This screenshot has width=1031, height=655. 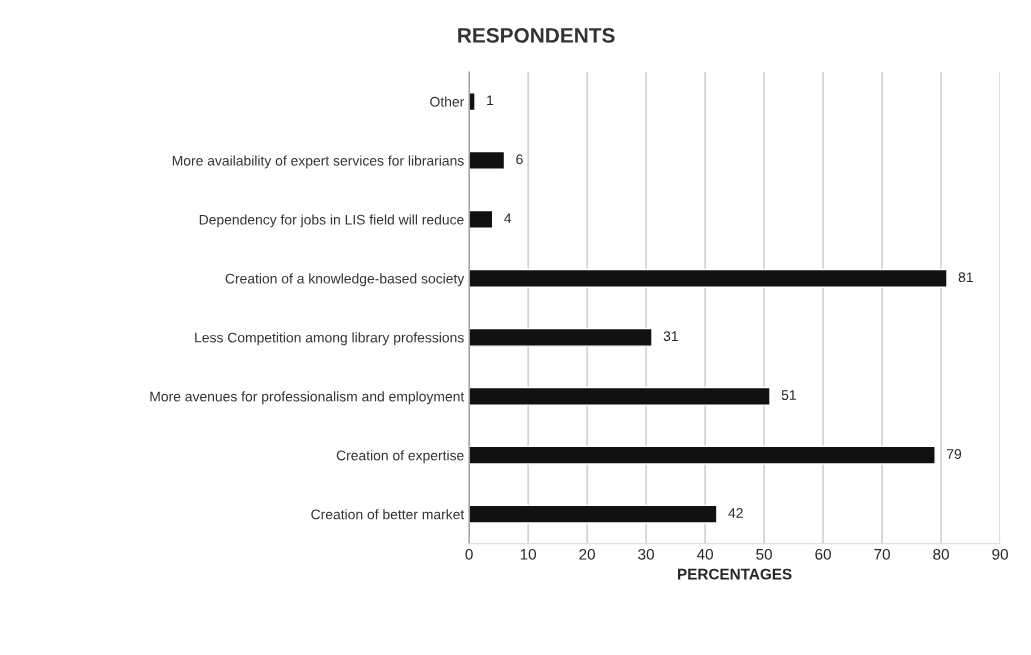 I want to click on data-label: 51, so click(x=788, y=395).